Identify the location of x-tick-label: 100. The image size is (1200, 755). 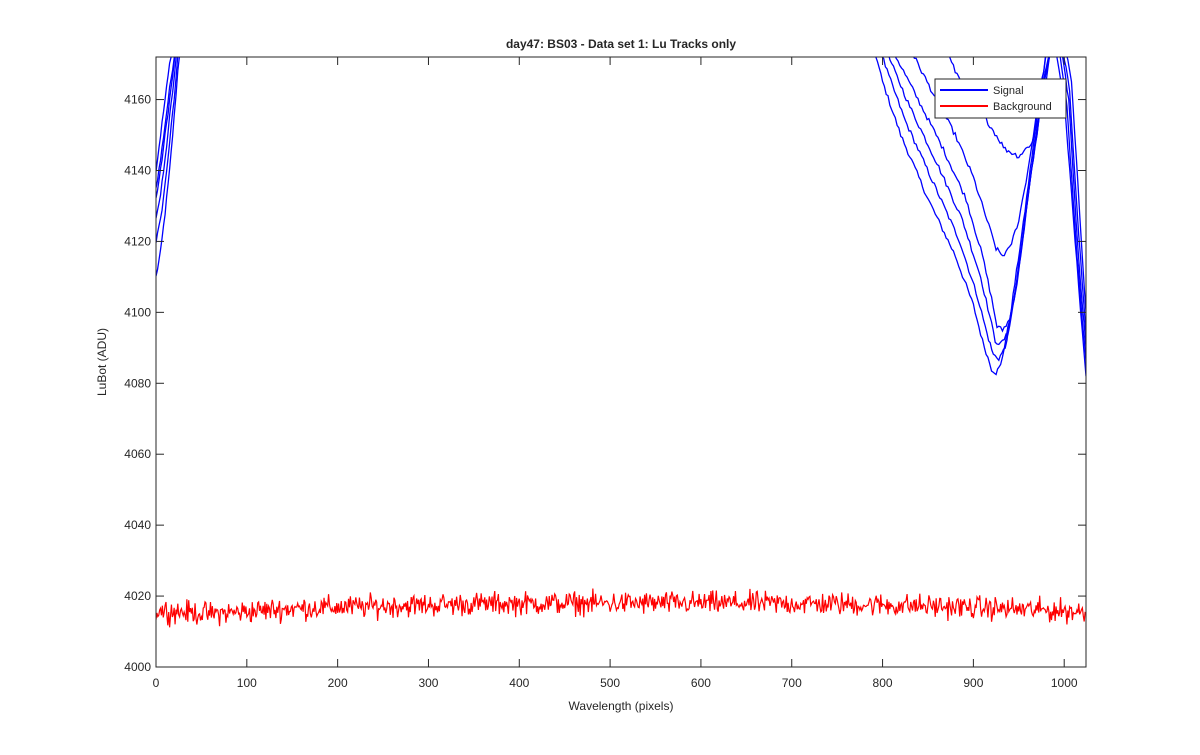
(247, 683).